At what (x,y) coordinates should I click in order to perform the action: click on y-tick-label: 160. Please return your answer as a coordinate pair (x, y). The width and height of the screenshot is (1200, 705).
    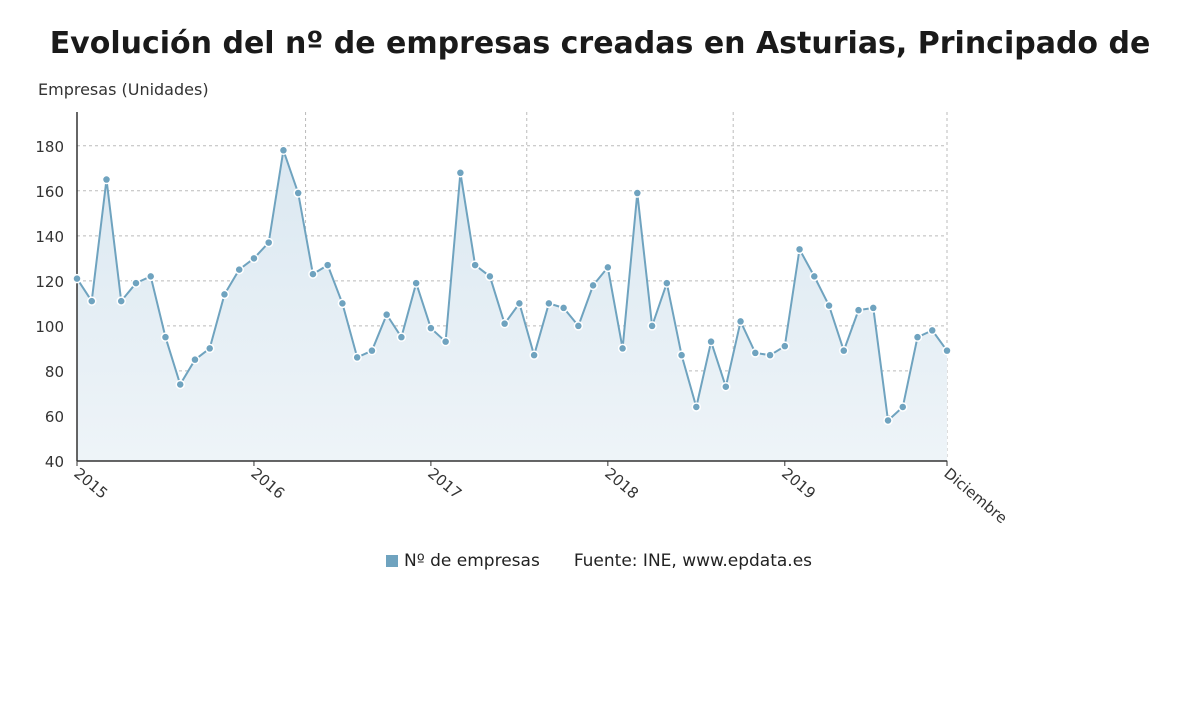
    Looking at the image, I should click on (49, 192).